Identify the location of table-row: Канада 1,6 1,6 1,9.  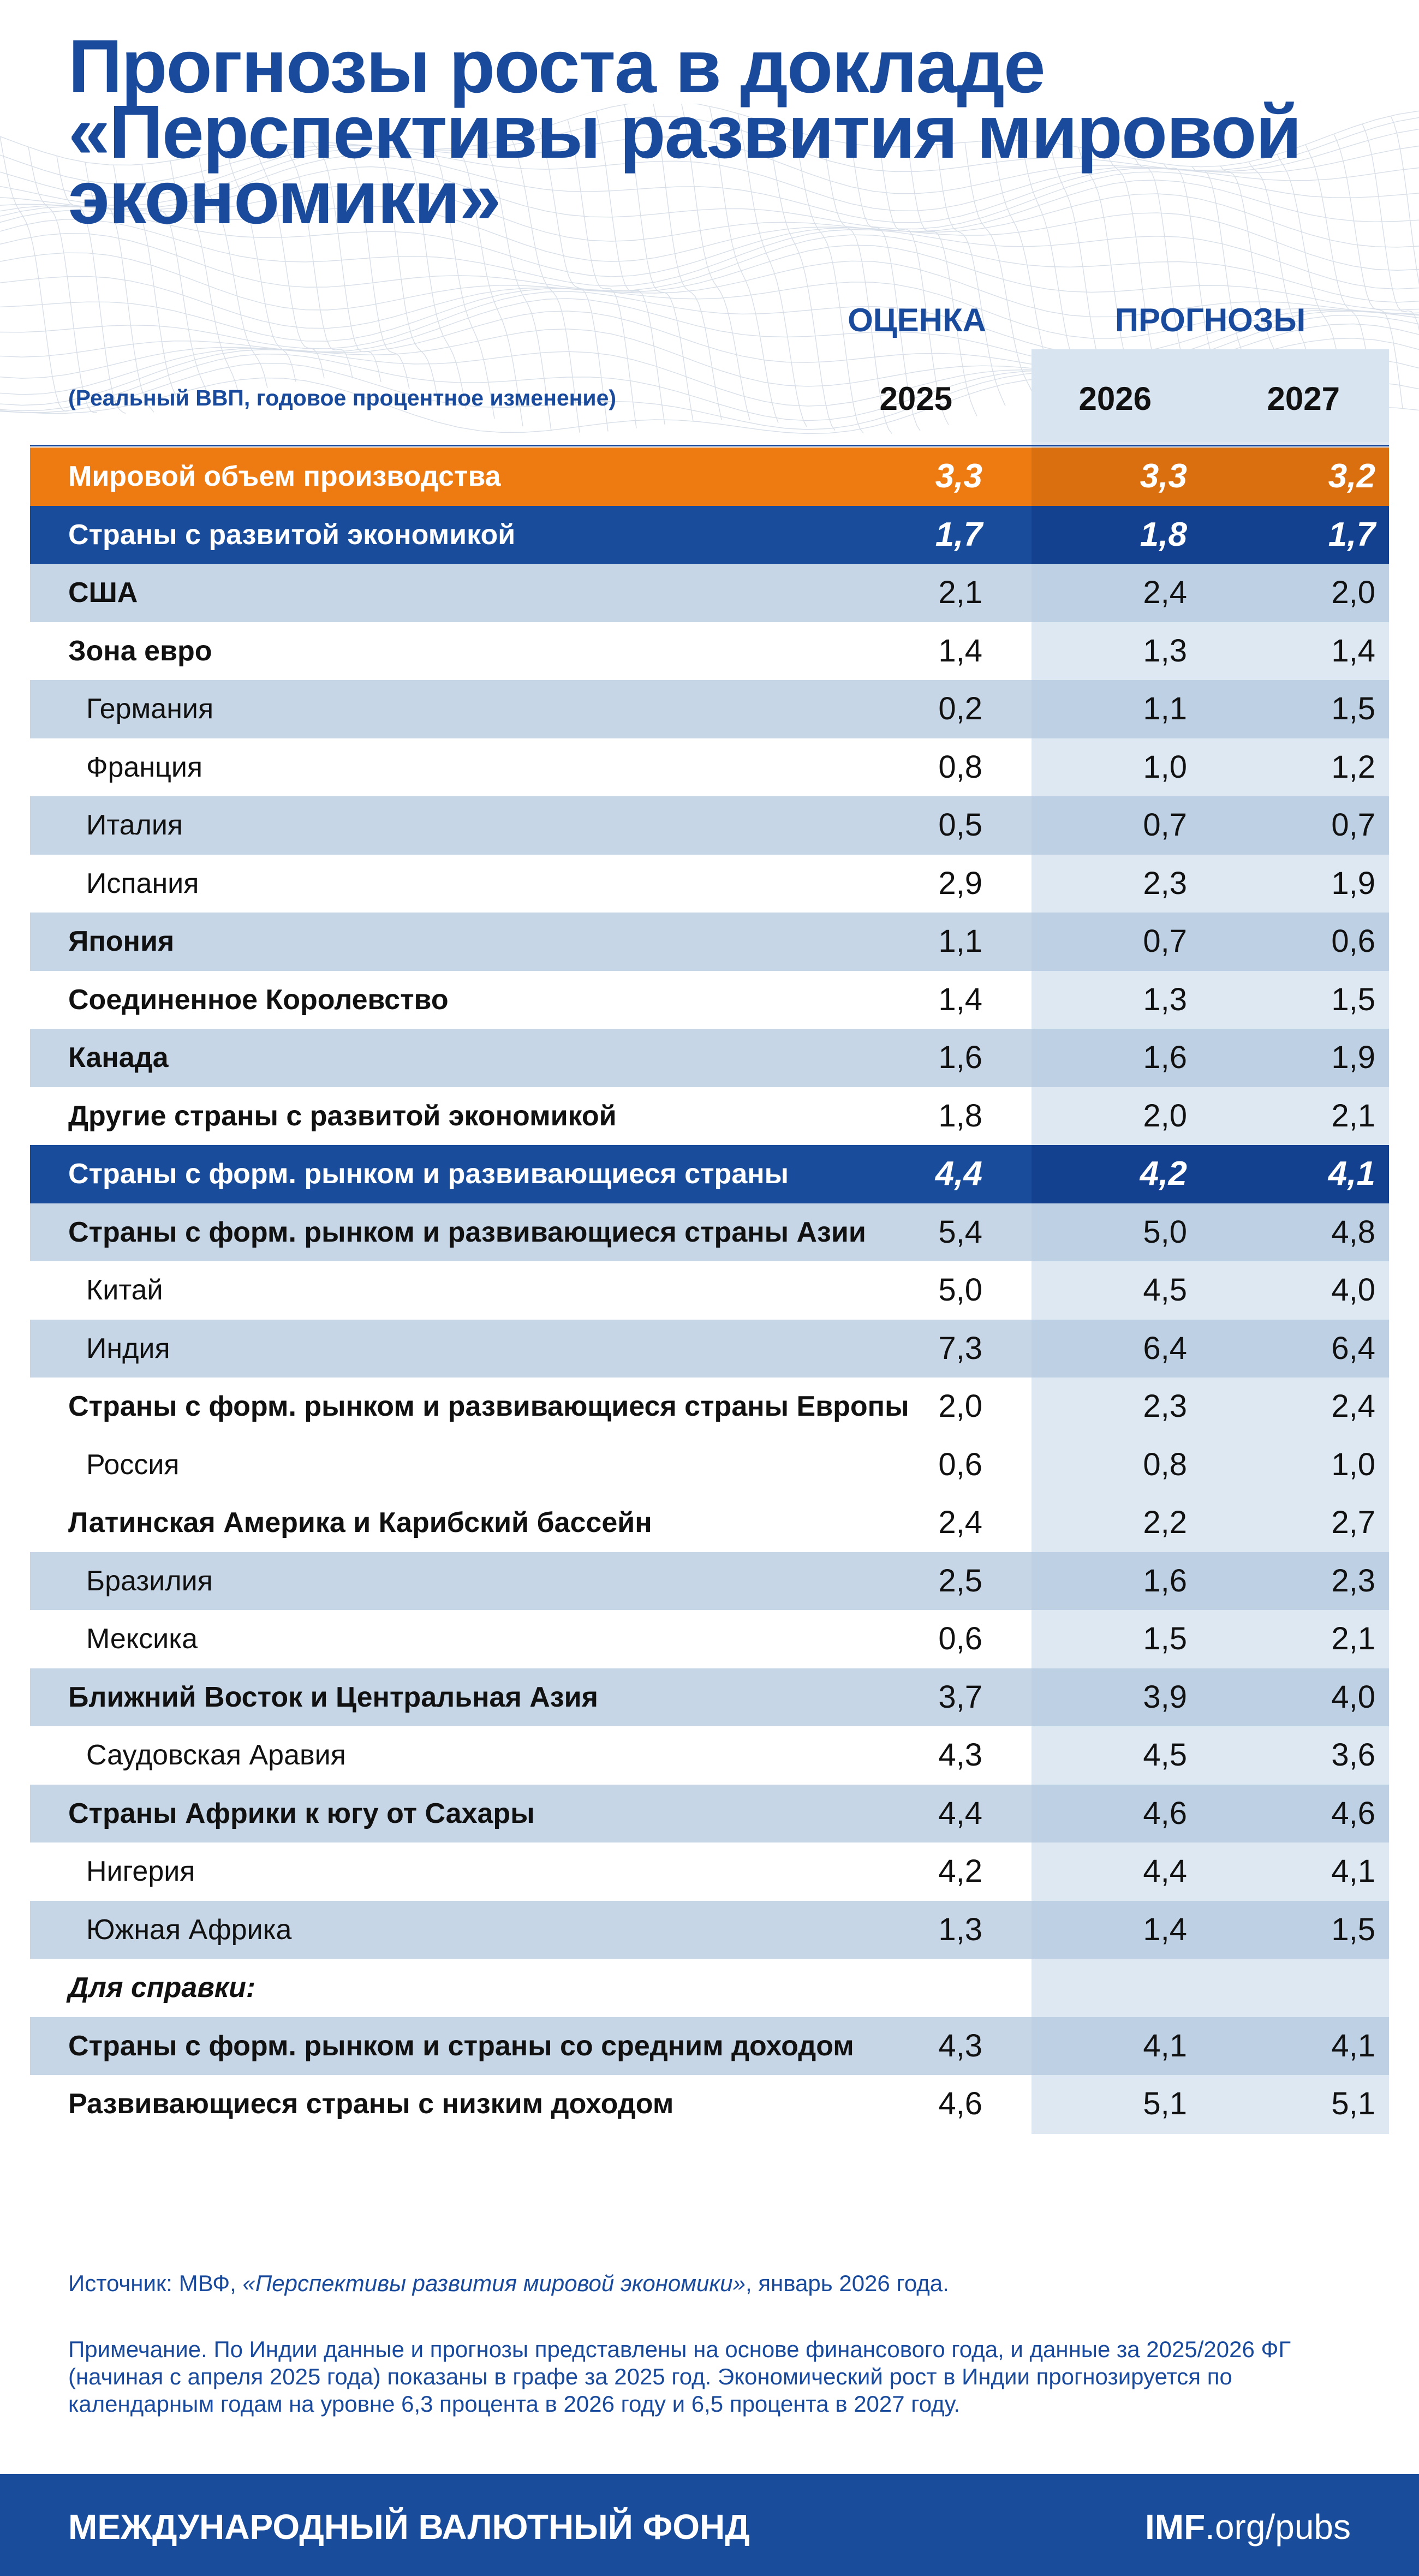
(709, 1058).